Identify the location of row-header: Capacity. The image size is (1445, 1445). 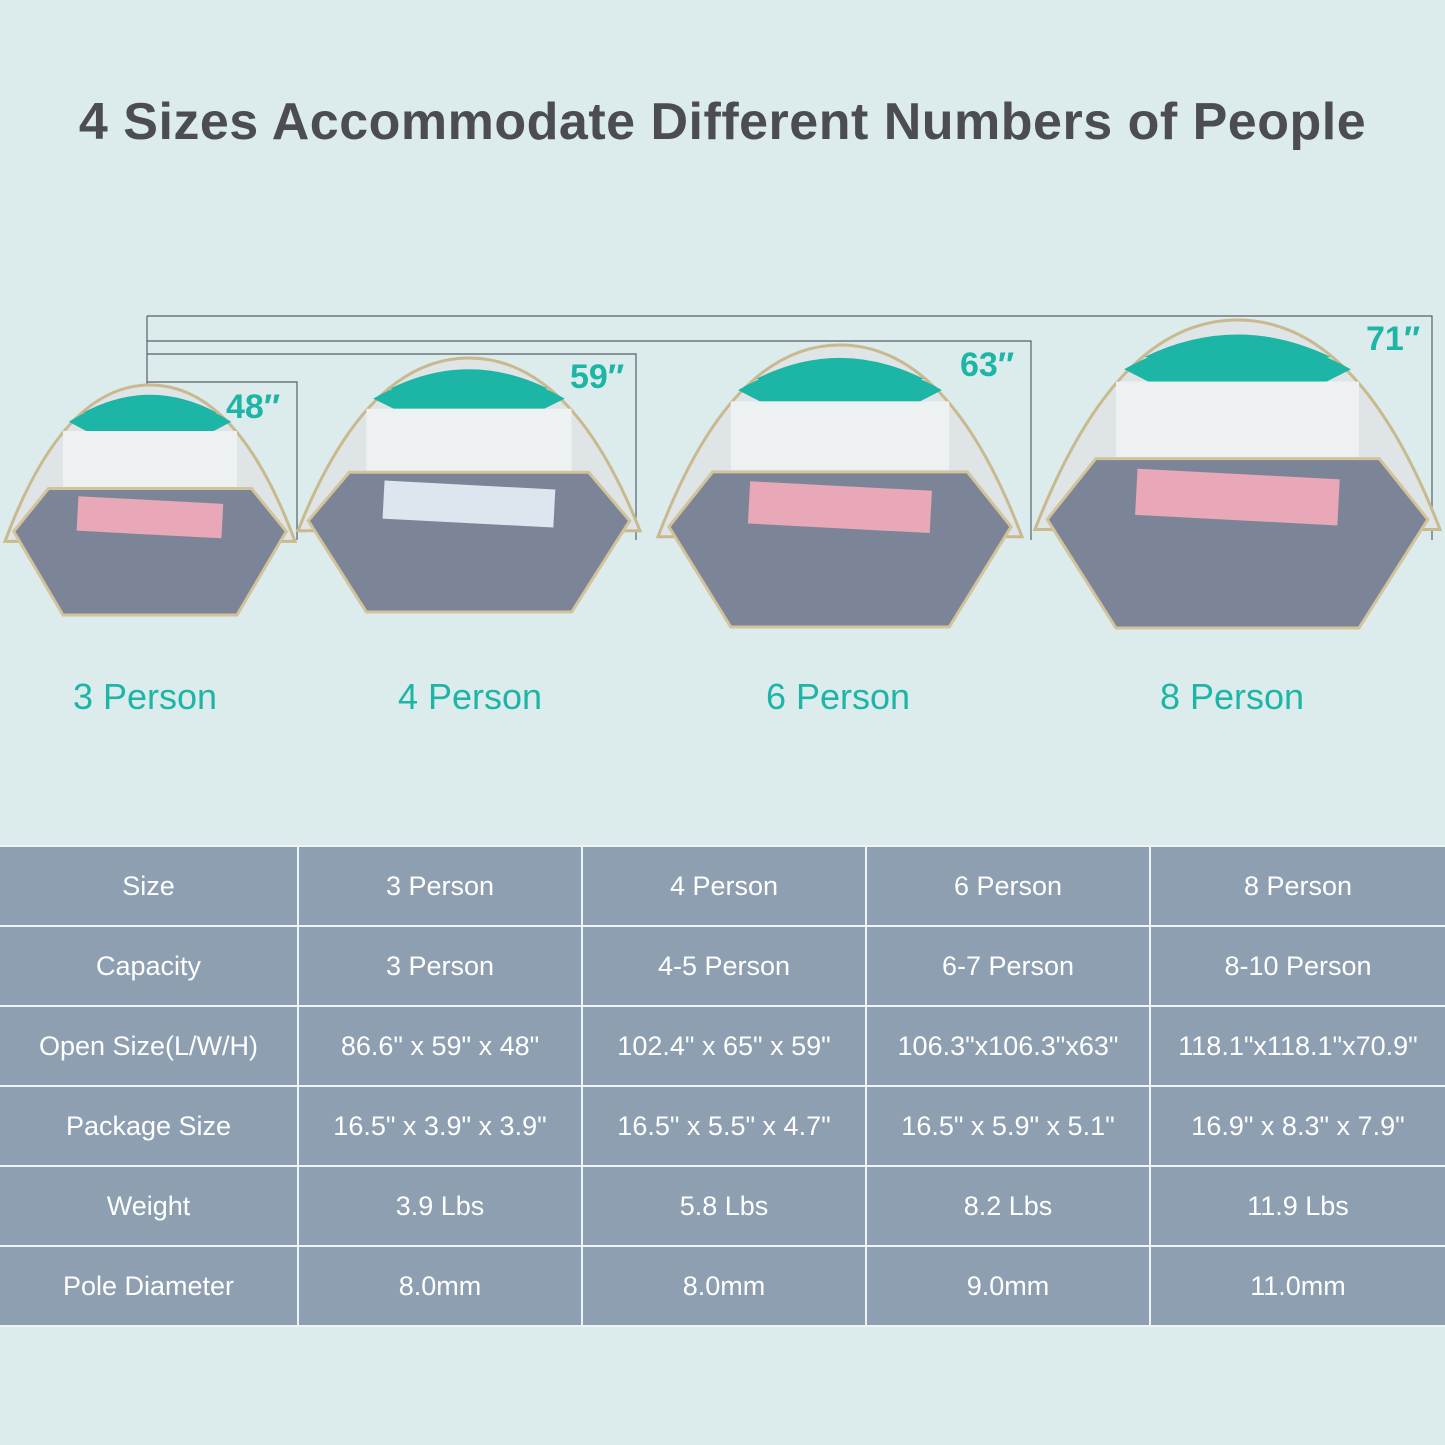
(149, 966).